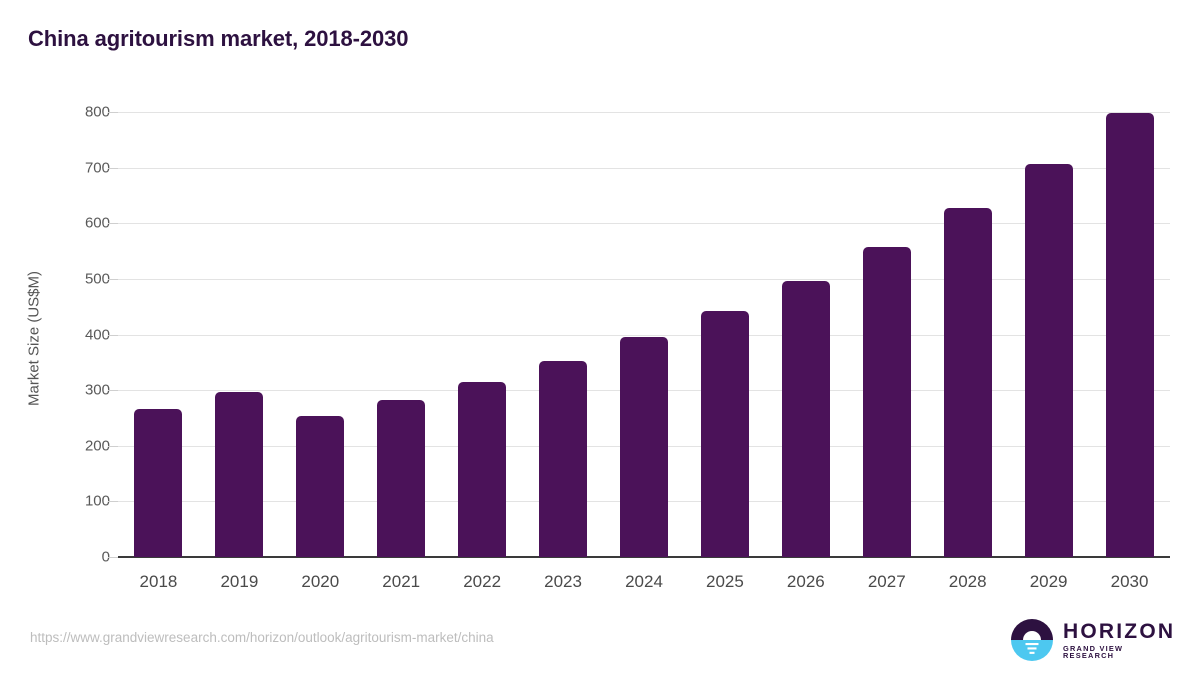 The width and height of the screenshot is (1200, 675). What do you see at coordinates (218, 38) in the screenshot?
I see `page-title: China agritourism market, 2018-2030` at bounding box center [218, 38].